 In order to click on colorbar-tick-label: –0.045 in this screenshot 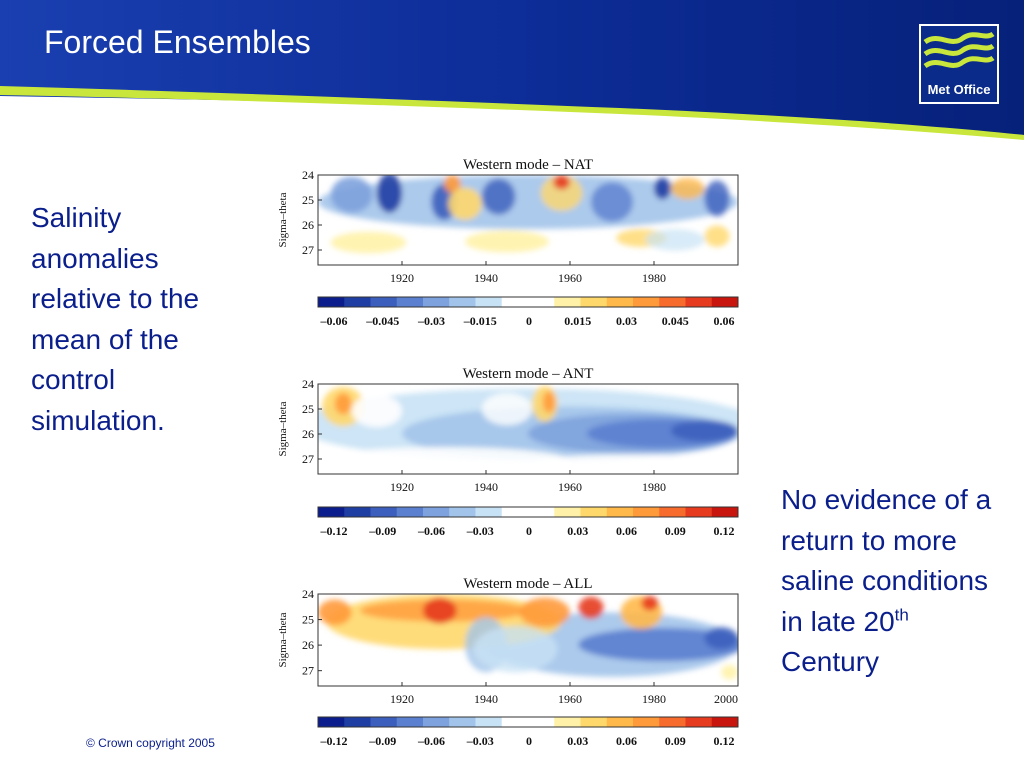, I will do `click(382, 321)`.